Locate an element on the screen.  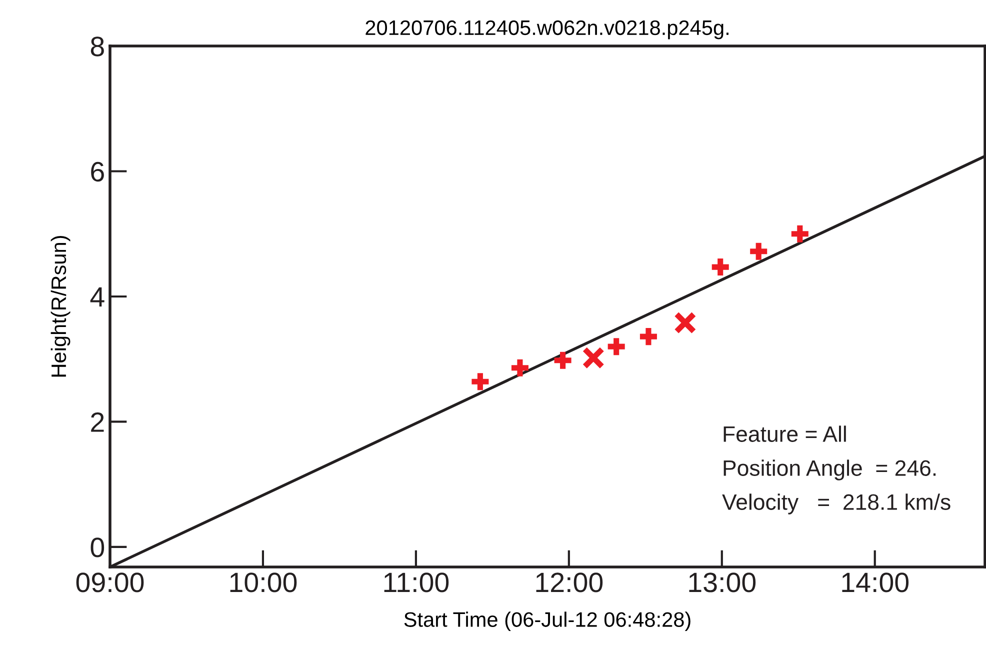
x-tick-label: 10:00 is located at coordinates (263, 582).